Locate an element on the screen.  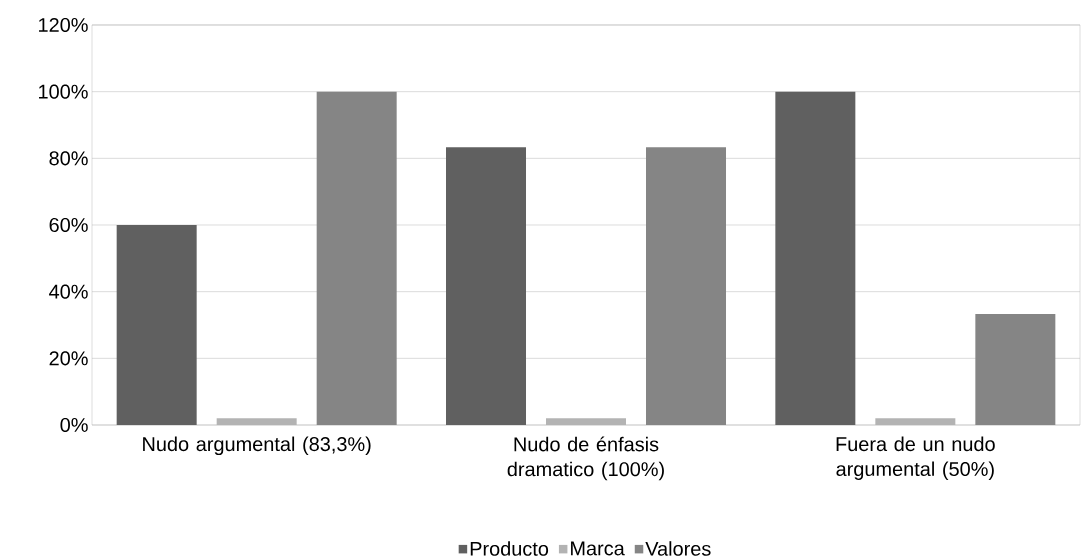
legend-label: Valores is located at coordinates (678, 548).